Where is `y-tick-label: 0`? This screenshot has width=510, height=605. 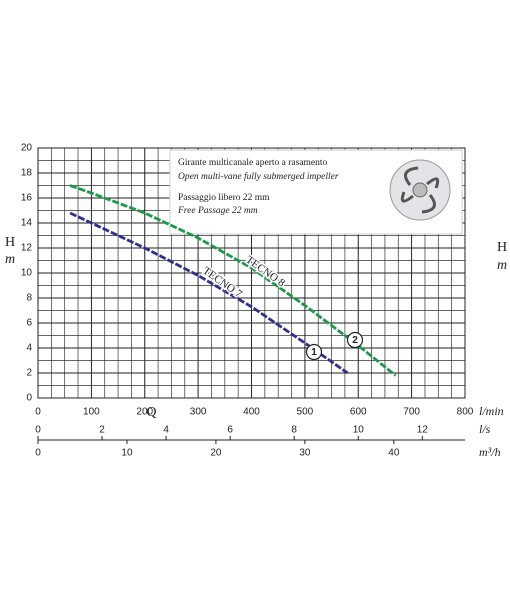 y-tick-label: 0 is located at coordinates (29, 398).